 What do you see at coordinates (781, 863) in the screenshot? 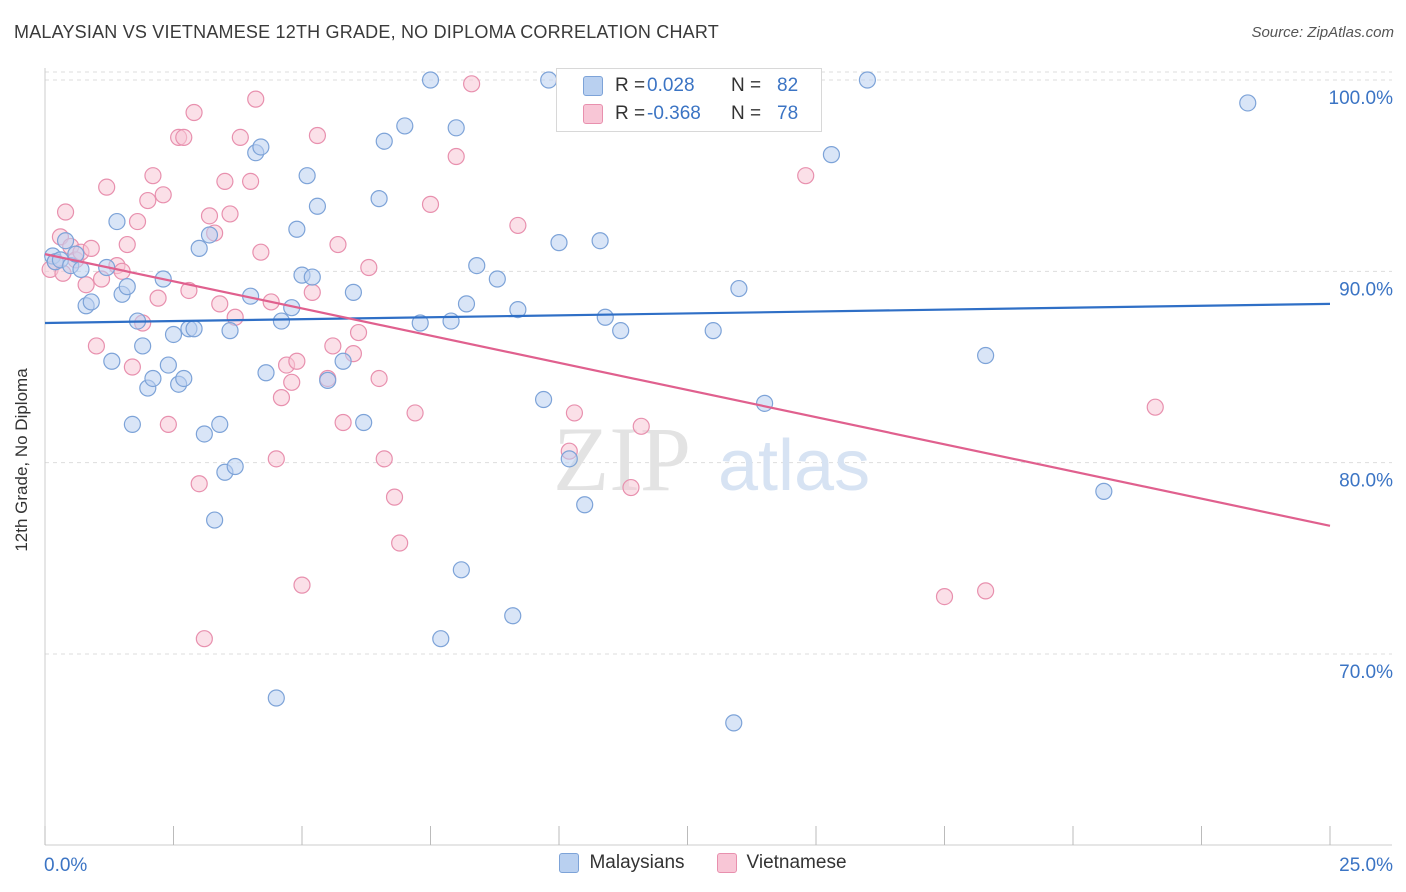
I see `legend-item-vietnamese: Vietnamese` at bounding box center [781, 863].